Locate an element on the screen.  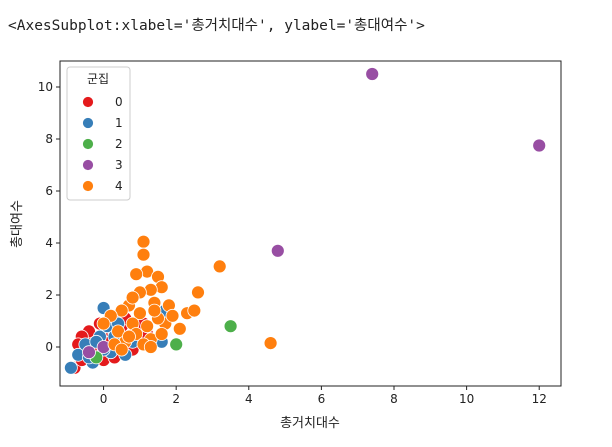
legend-label-4: 4 is located at coordinates (119, 186).